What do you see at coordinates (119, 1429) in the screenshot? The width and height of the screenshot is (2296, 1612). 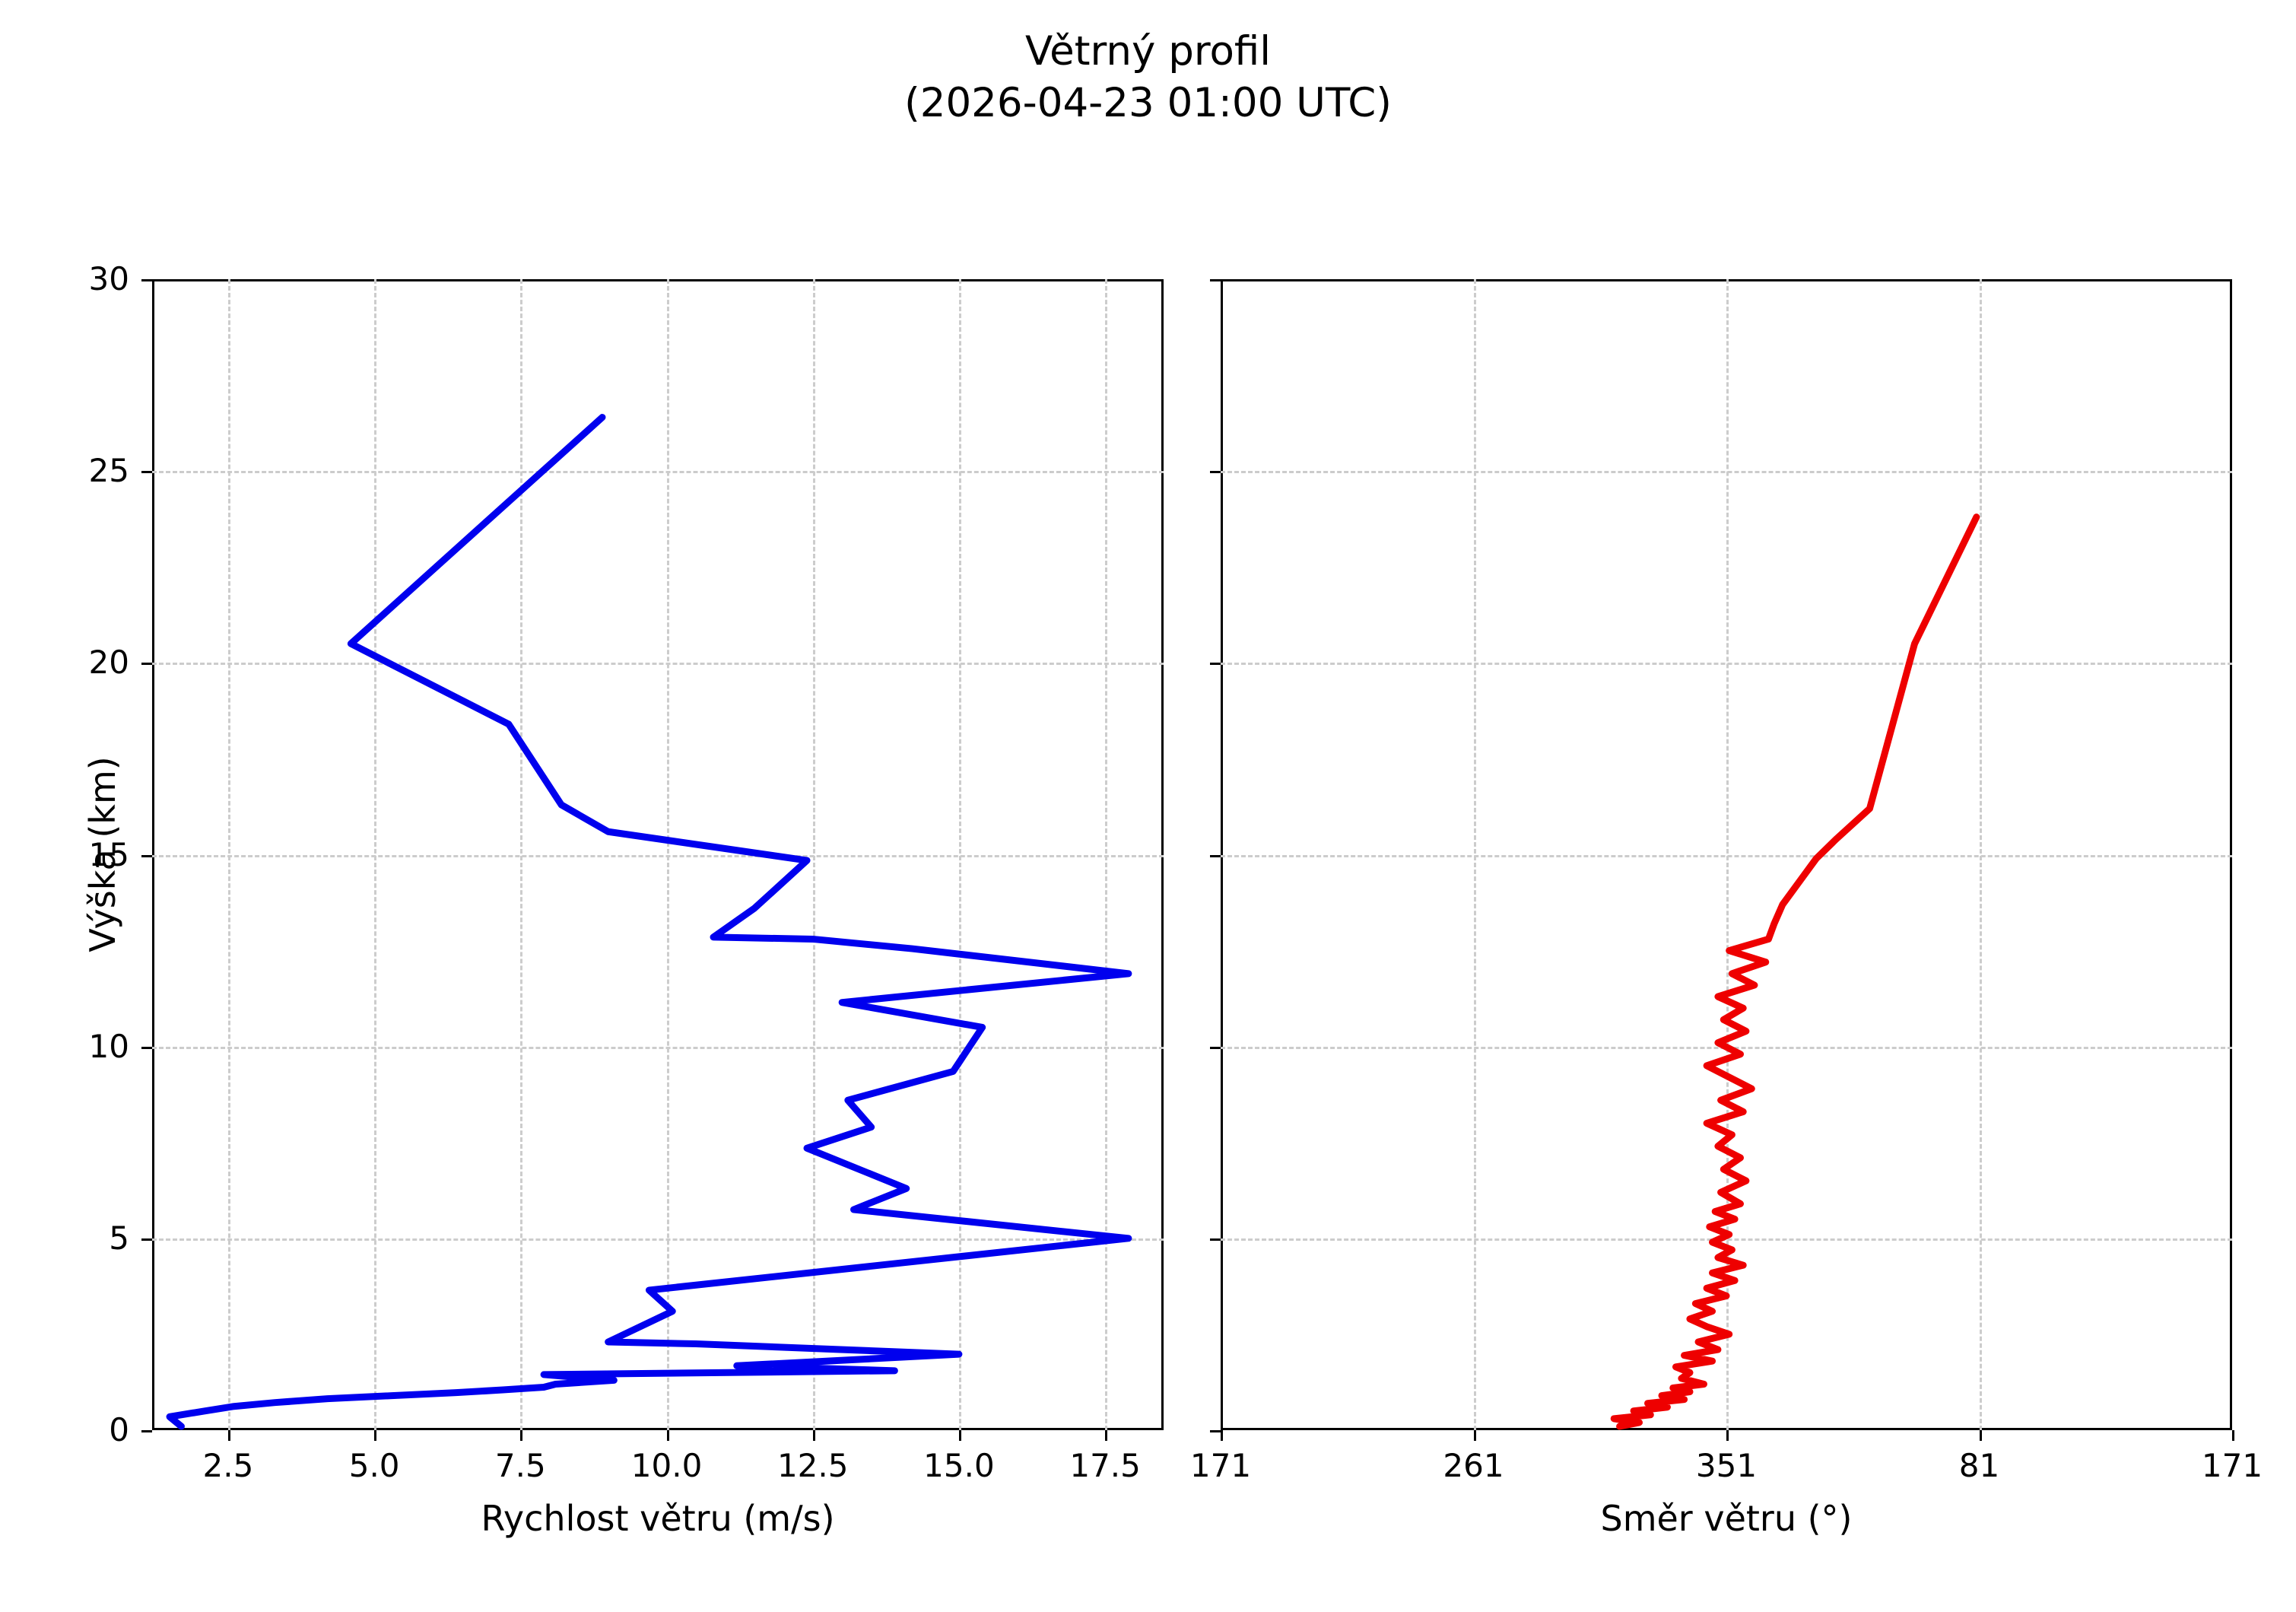 I see `y-axis-tick-label: 0` at bounding box center [119, 1429].